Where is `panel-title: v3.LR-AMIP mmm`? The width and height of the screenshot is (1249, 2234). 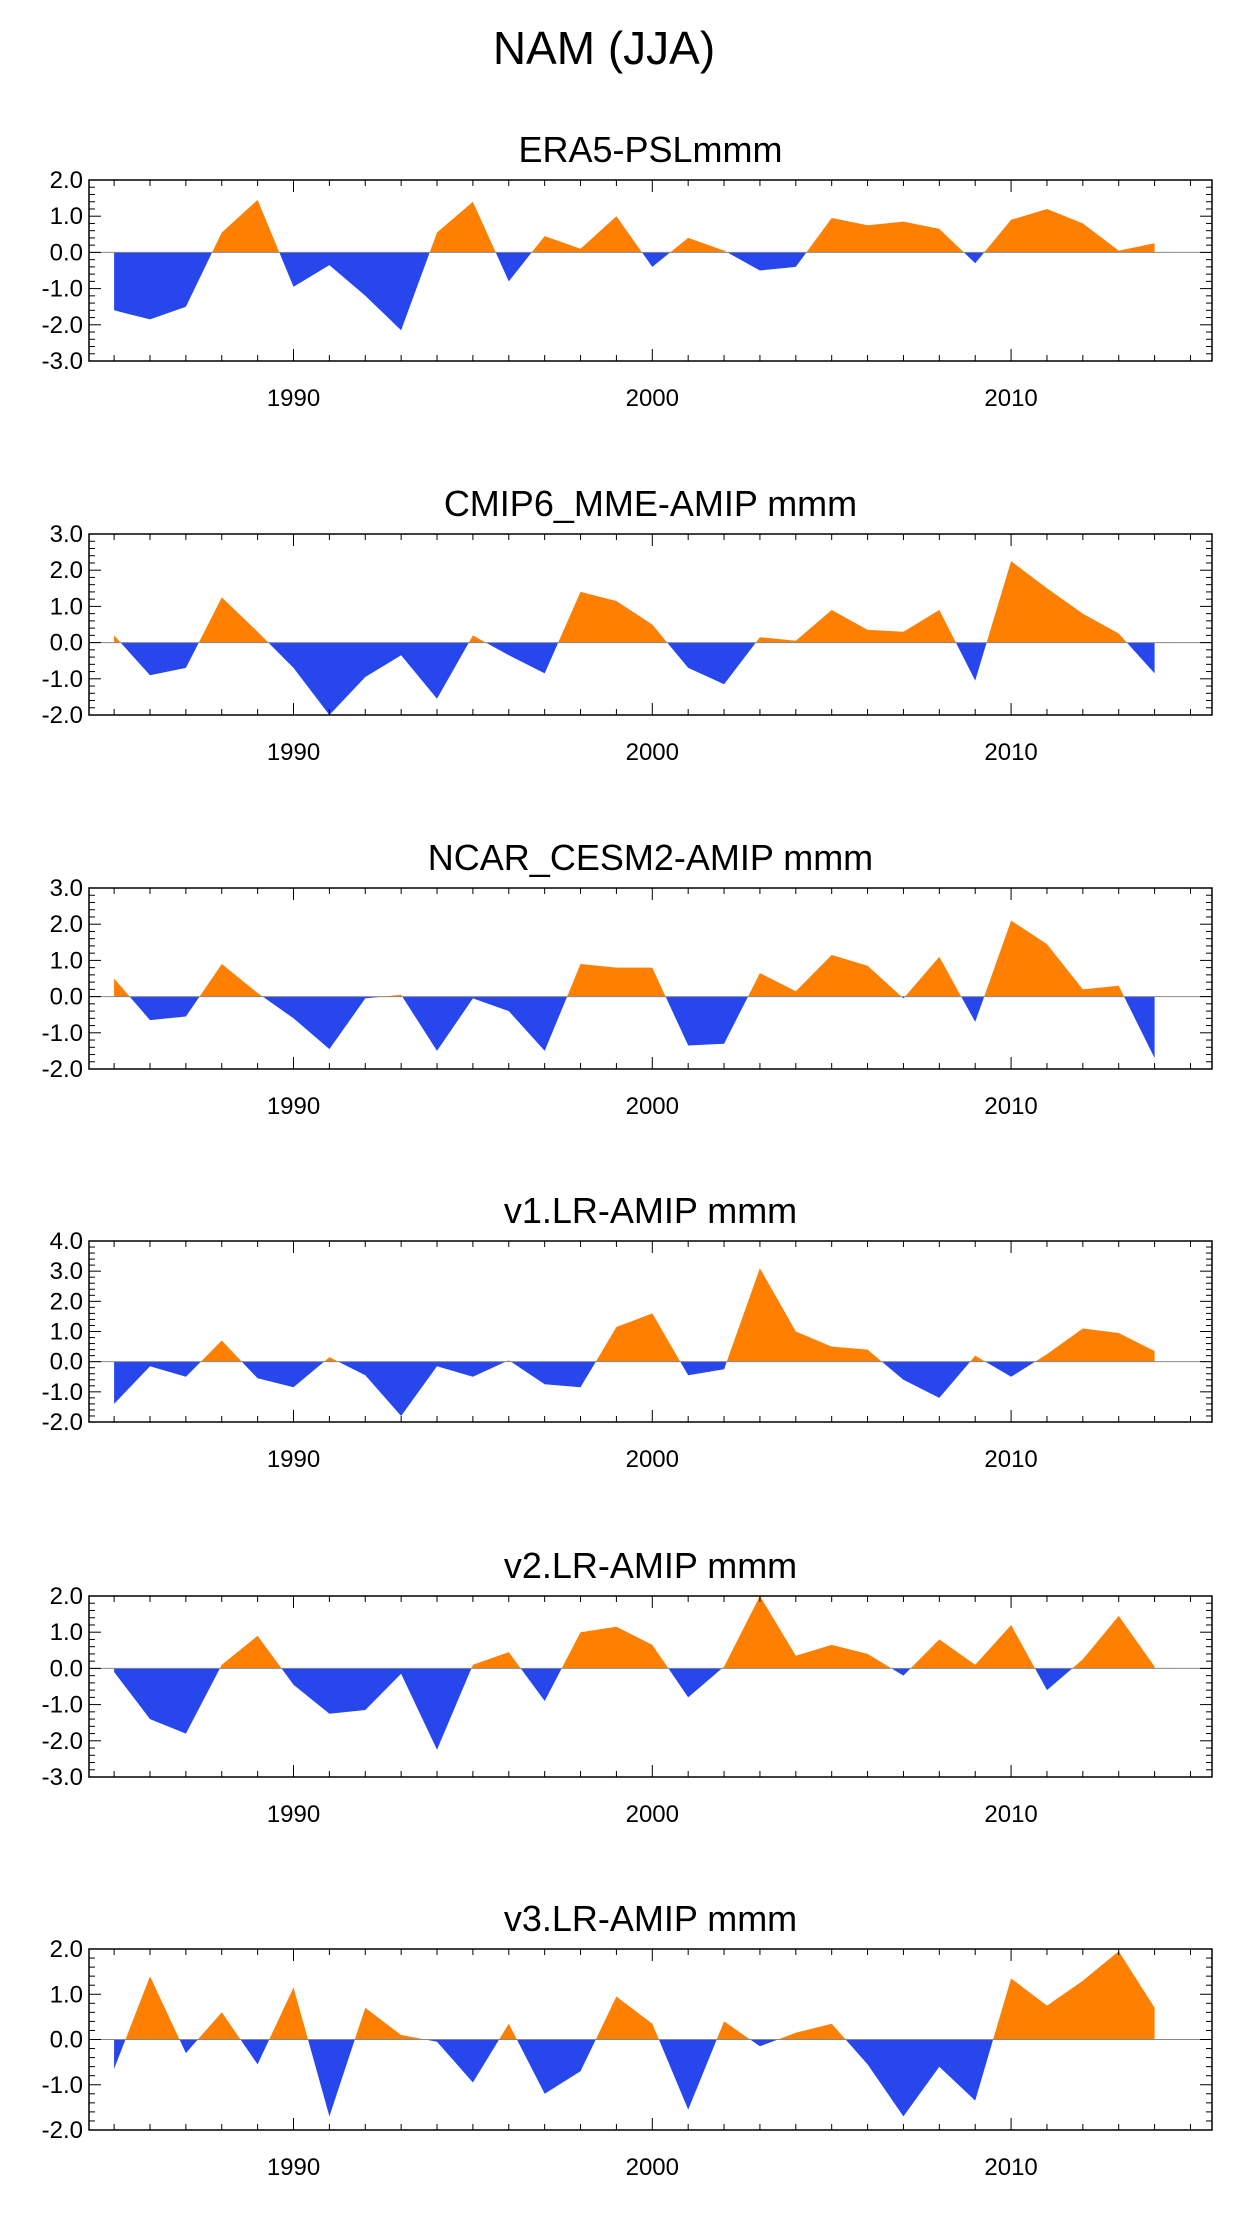 panel-title: v3.LR-AMIP mmm is located at coordinates (650, 1918).